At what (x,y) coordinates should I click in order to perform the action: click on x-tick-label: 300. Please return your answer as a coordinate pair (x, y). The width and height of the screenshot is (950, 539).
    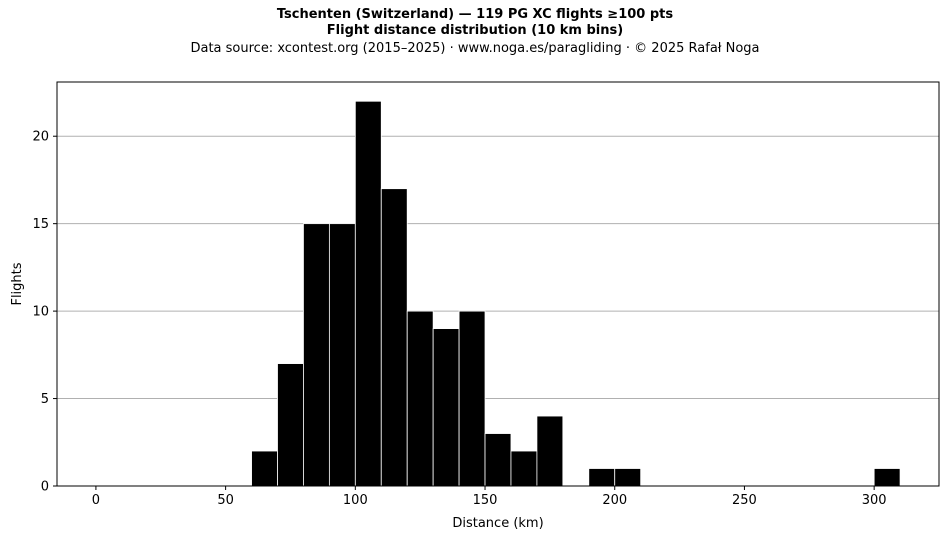
    Looking at the image, I should click on (874, 500).